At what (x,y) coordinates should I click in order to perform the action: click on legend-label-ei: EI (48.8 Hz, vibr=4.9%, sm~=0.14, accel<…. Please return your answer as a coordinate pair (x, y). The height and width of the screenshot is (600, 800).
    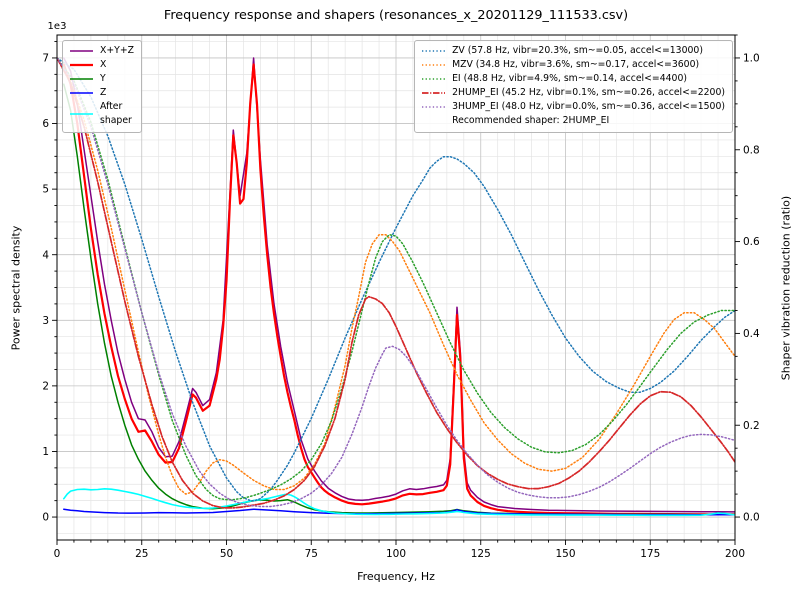
    Looking at the image, I should click on (570, 78).